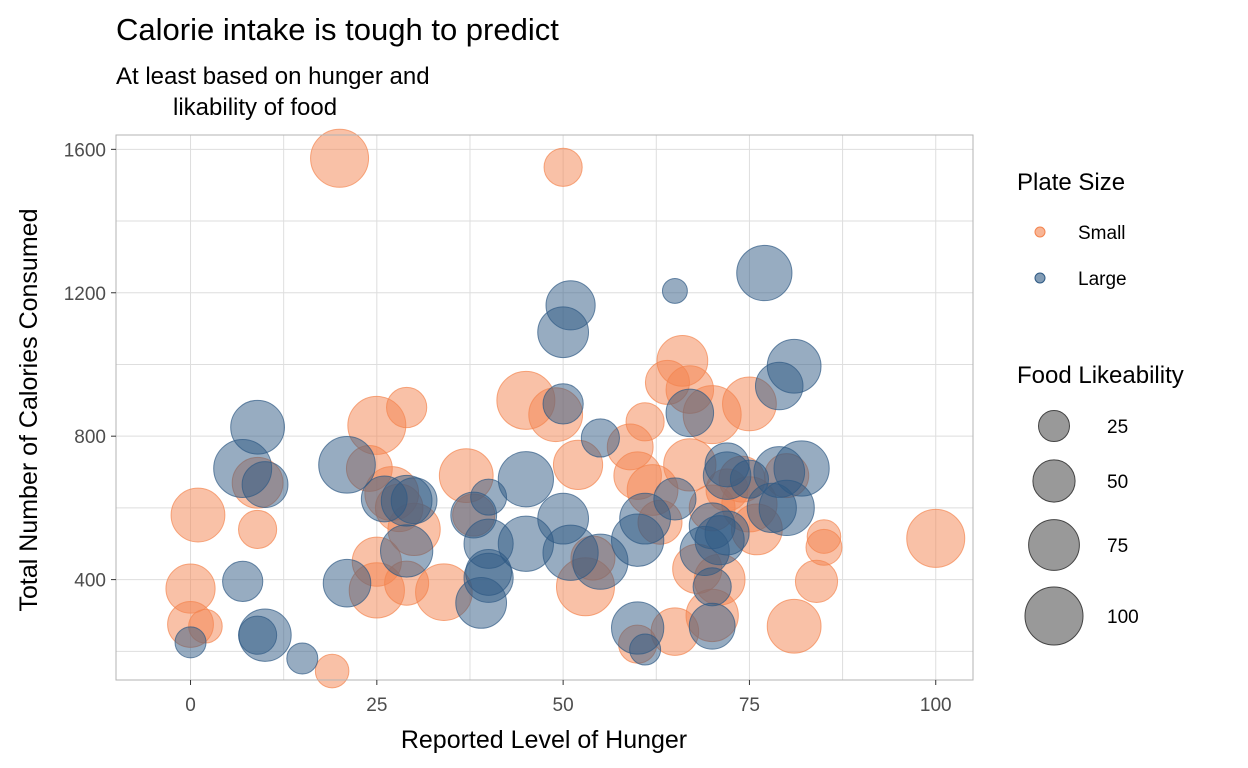 This screenshot has width=1248, height=768. I want to click on x-tick-label: 50, so click(563, 705).